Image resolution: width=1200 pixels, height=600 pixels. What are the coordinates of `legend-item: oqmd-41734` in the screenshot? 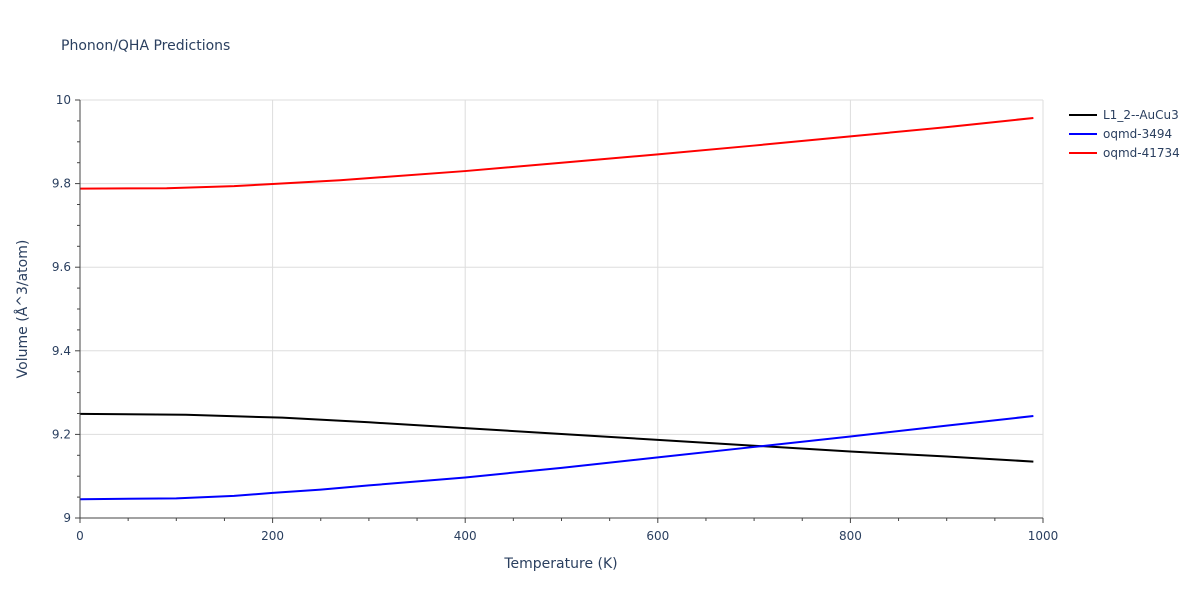 It's located at (1124, 153).